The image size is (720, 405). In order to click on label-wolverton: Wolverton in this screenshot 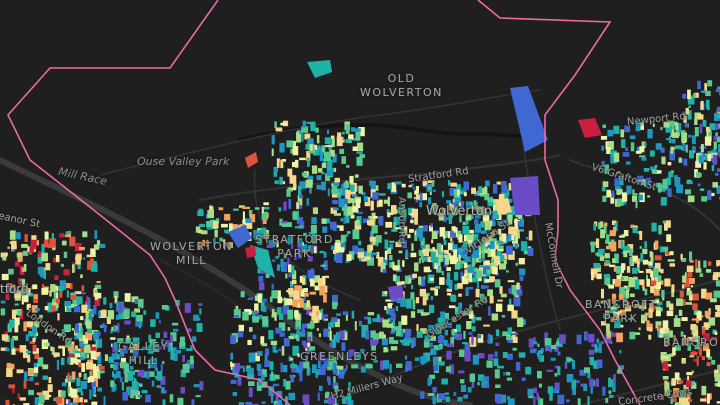, I will do `click(459, 211)`.